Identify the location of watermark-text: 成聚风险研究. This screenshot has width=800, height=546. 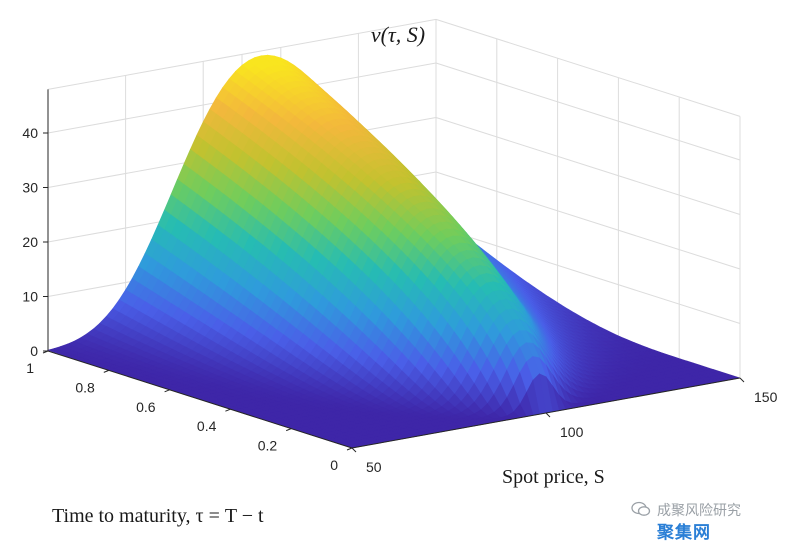
(699, 511).